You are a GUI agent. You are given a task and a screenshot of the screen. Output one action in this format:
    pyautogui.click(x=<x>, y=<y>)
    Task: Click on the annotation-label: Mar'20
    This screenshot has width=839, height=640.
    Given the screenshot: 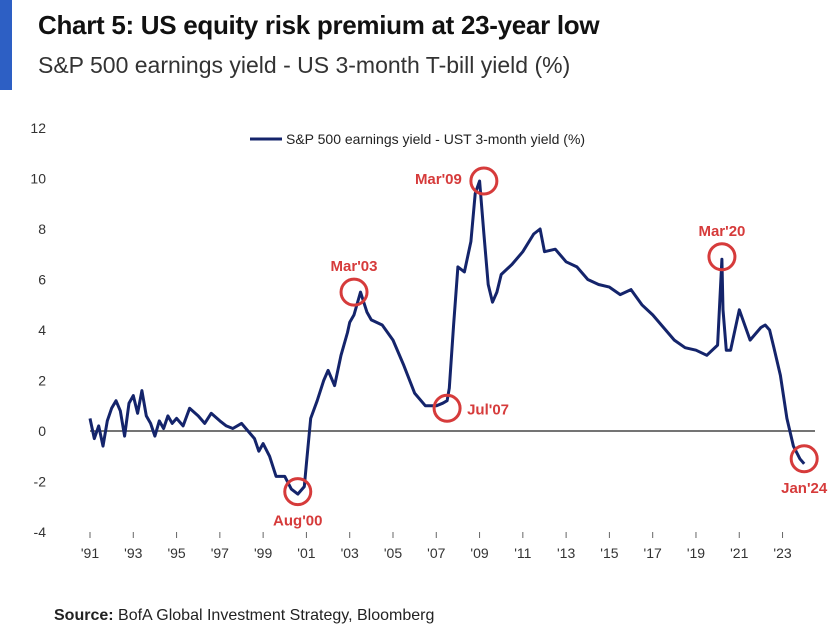 What is the action you would take?
    pyautogui.click(x=721, y=231)
    